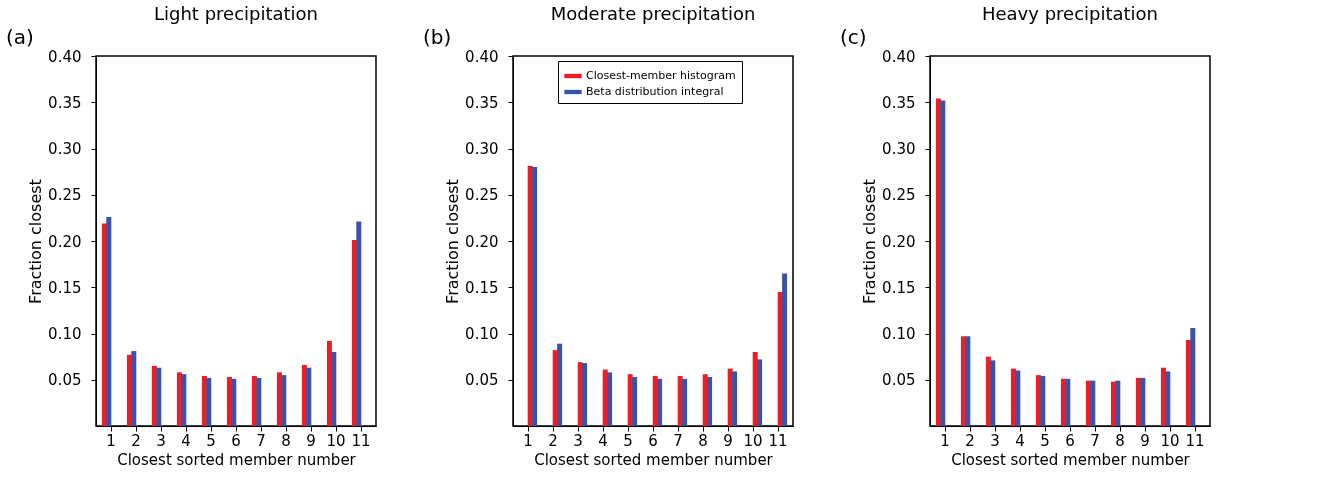 This screenshot has height=497, width=1334. I want to click on text: (c), so click(853, 37).